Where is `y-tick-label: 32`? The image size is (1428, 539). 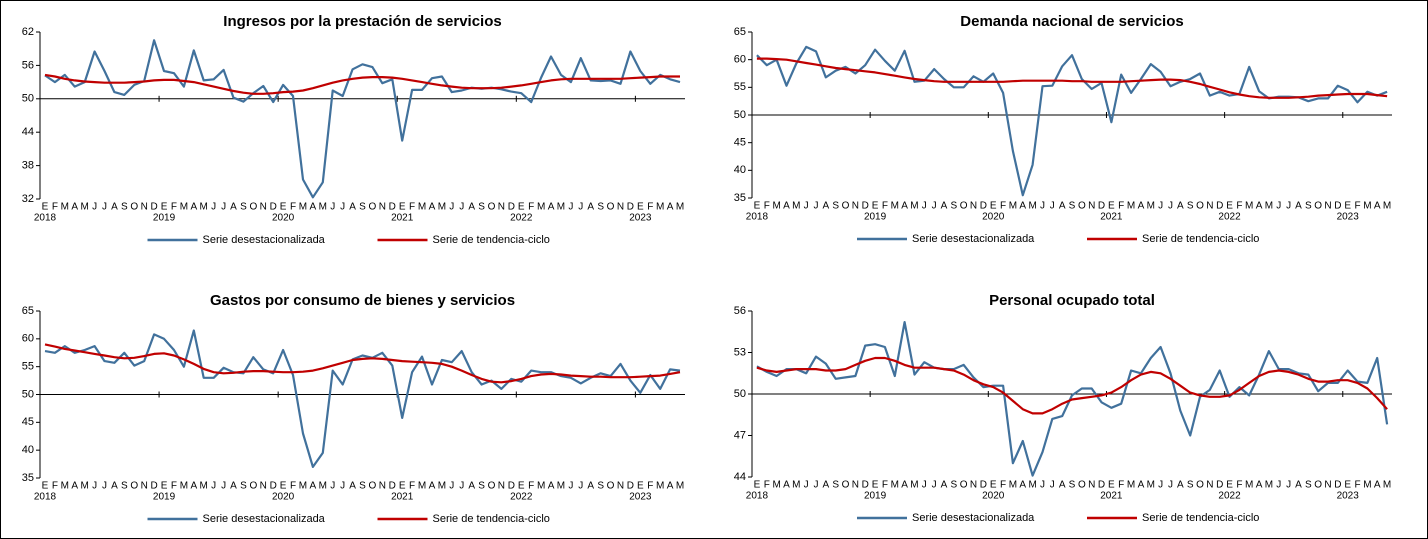 y-tick-label: 32 is located at coordinates (28, 199).